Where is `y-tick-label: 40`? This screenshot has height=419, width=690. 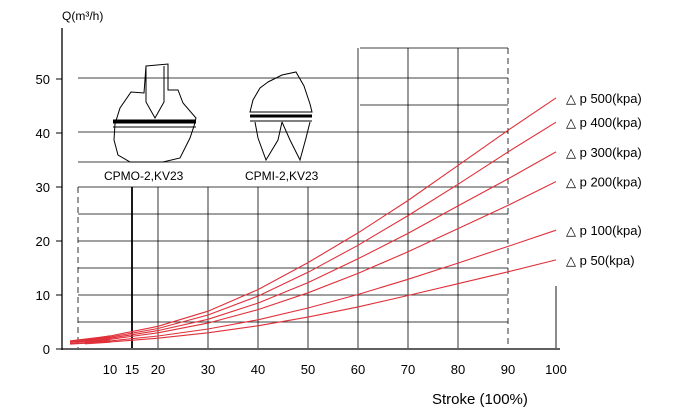 y-tick-label: 40 is located at coordinates (43, 133).